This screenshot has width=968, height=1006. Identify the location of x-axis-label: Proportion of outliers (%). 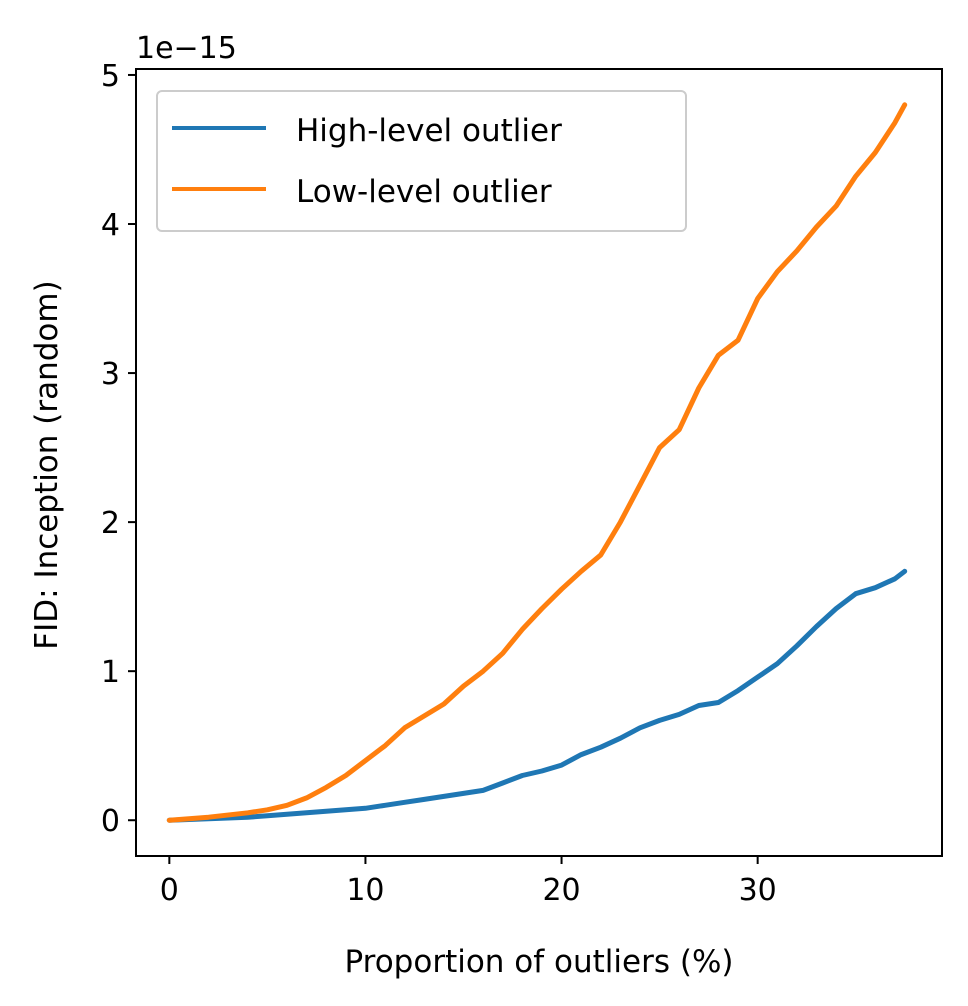
(539, 962).